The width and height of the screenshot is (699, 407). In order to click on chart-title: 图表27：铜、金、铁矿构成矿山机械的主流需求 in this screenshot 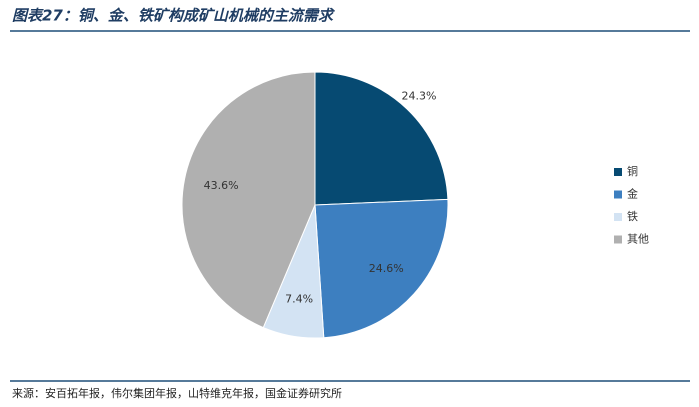, I will do `click(173, 16)`.